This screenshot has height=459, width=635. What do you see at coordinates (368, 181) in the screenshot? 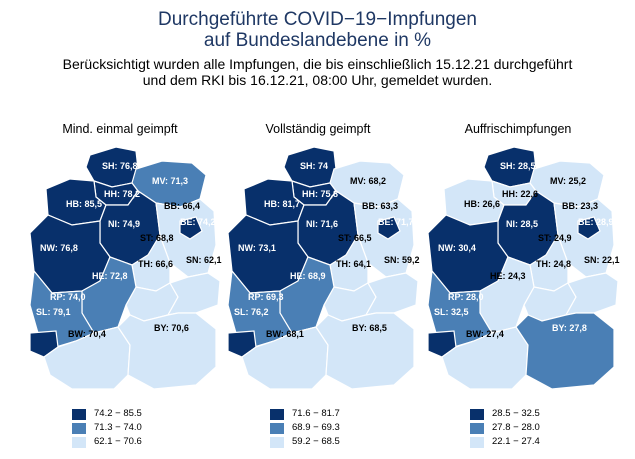
I see `state-label-mv: MV: 68,2` at bounding box center [368, 181].